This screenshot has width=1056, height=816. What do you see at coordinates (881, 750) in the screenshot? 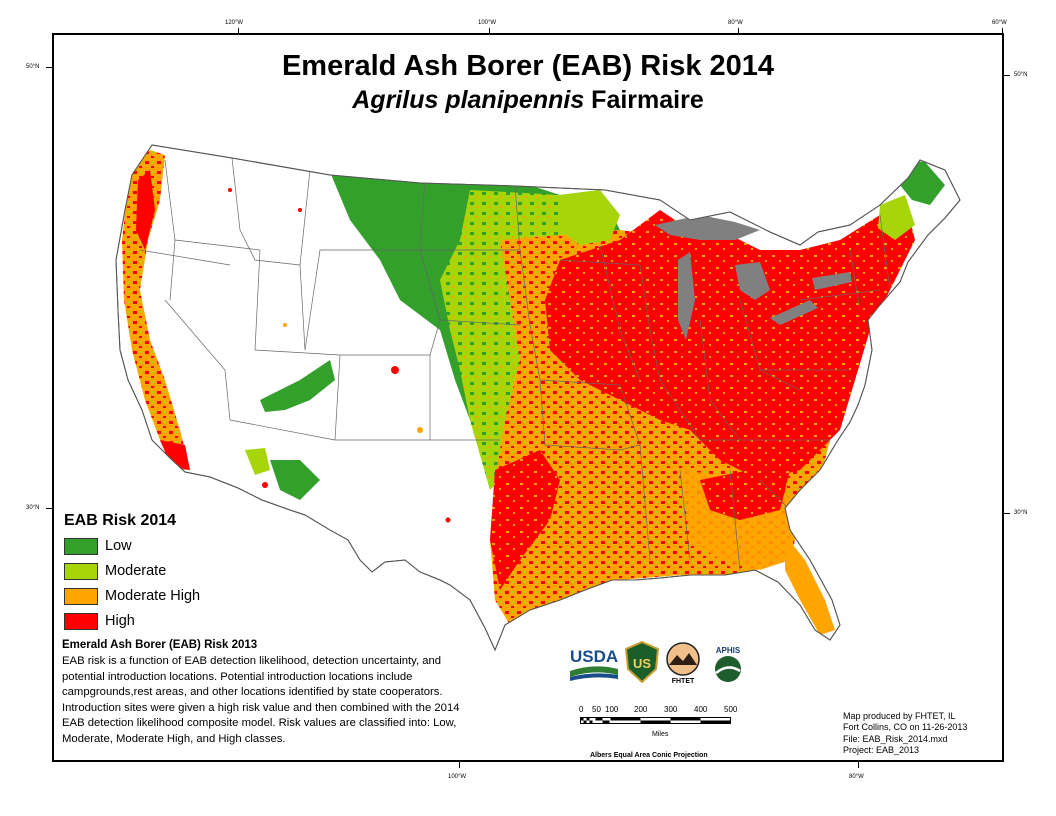
I see `credit-line: Project: EAB_2013` at bounding box center [881, 750].